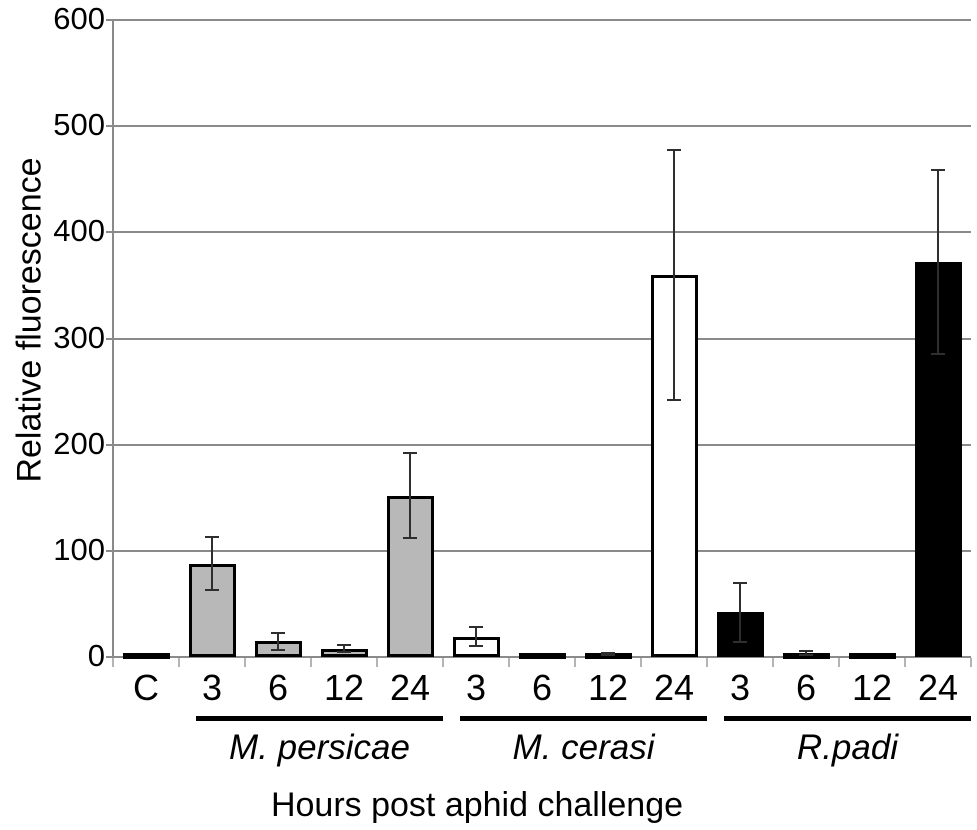 This screenshot has height=830, width=977. I want to click on x-tick-label: C, so click(146, 687).